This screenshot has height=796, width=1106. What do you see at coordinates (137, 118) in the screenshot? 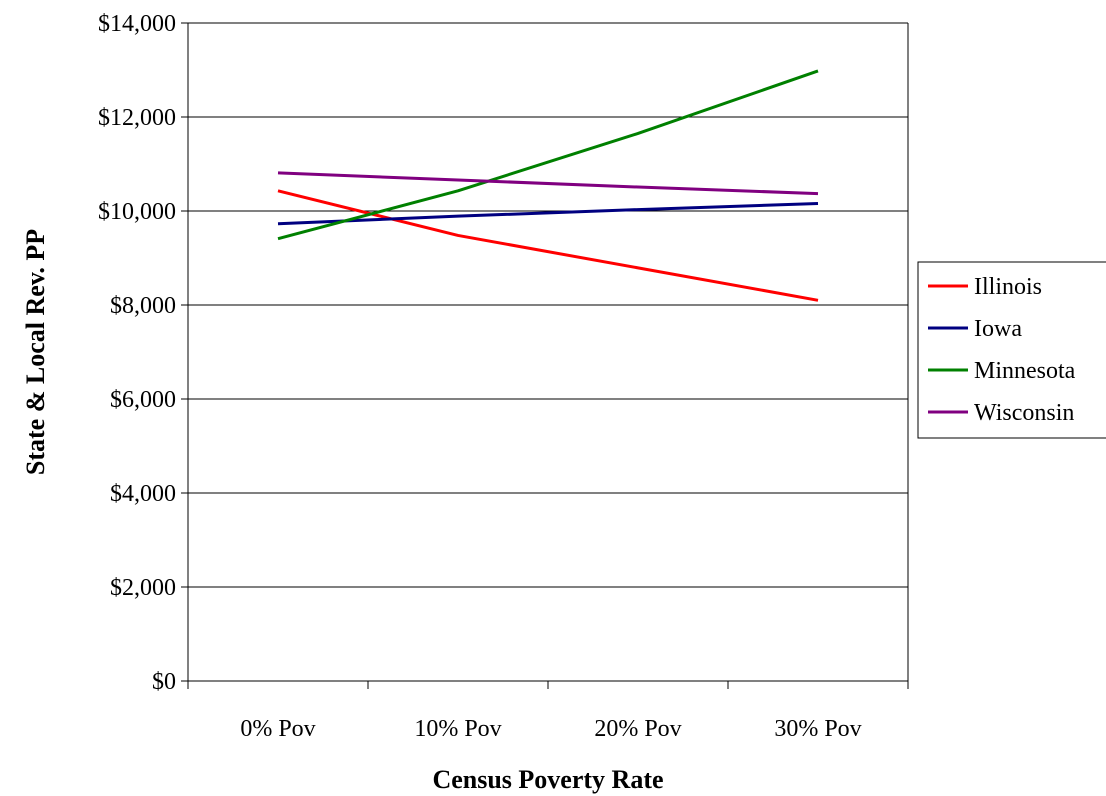
I see `y-tick-label: $12,000` at bounding box center [137, 118].